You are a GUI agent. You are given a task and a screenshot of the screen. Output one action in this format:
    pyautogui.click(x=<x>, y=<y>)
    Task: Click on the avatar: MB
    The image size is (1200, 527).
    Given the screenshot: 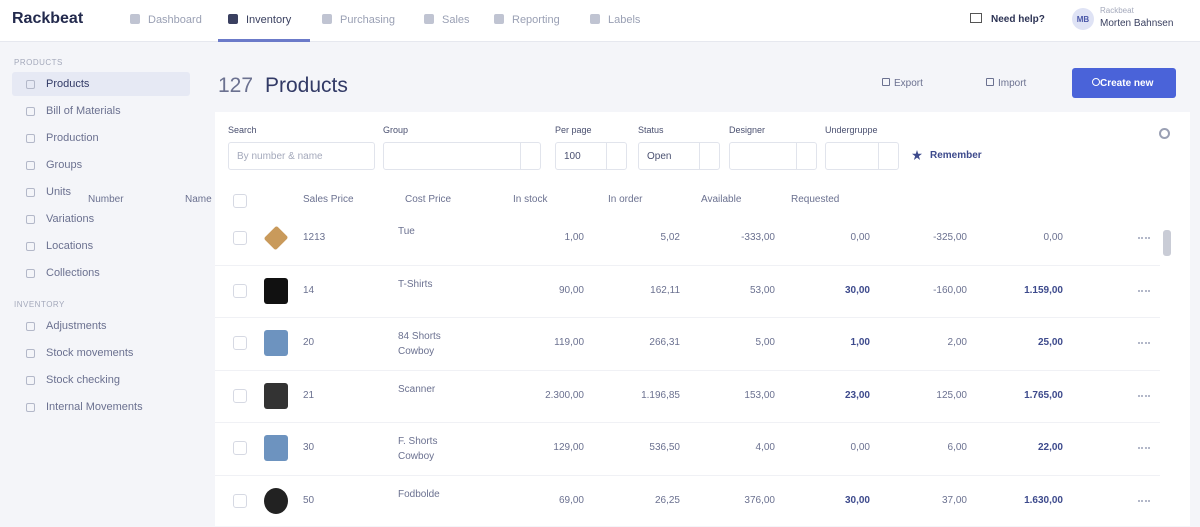 What is the action you would take?
    pyautogui.click(x=1083, y=19)
    